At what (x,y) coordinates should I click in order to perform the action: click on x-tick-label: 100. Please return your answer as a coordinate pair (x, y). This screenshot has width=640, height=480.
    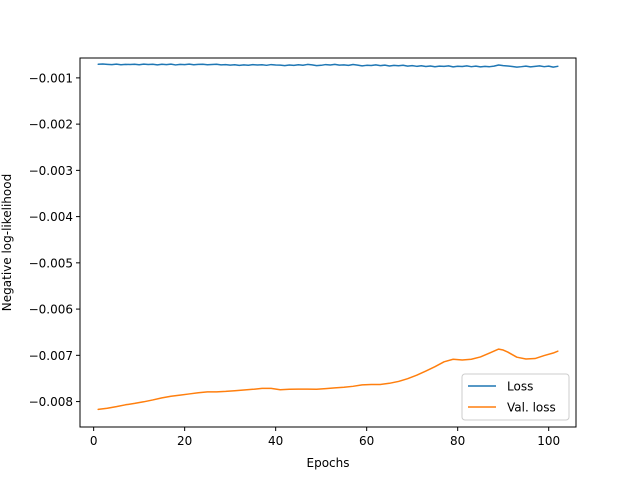
    Looking at the image, I should click on (548, 441).